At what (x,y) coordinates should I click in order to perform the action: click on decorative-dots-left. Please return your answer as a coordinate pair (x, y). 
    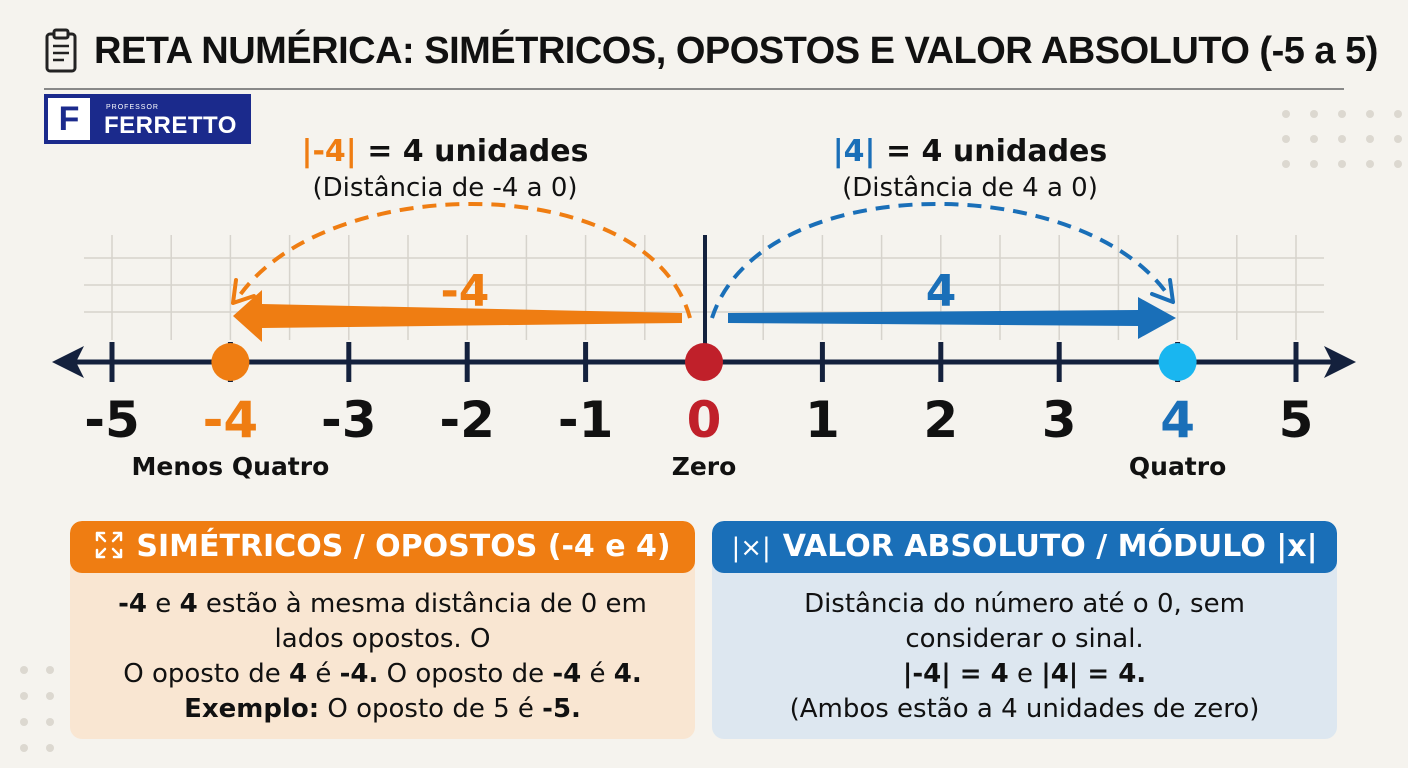
    Looking at the image, I should click on (37, 709).